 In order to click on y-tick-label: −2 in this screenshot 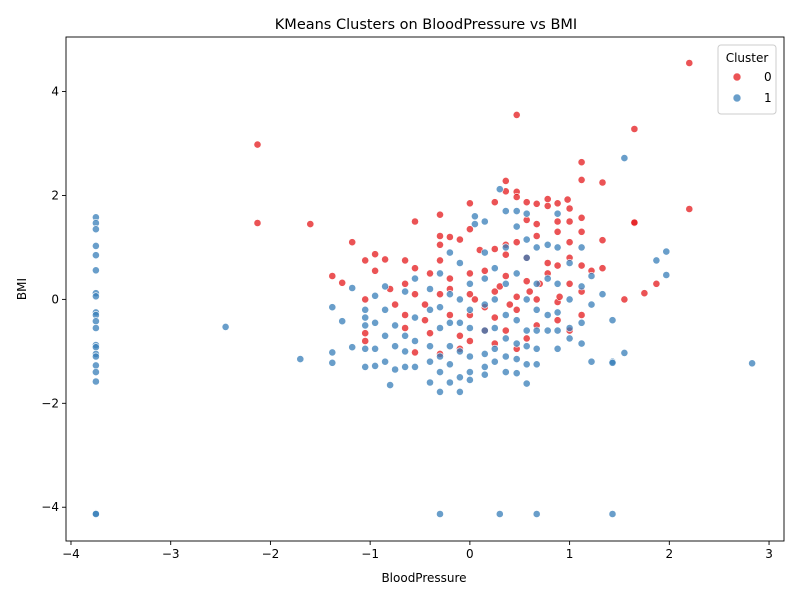, I will do `click(50, 403)`.